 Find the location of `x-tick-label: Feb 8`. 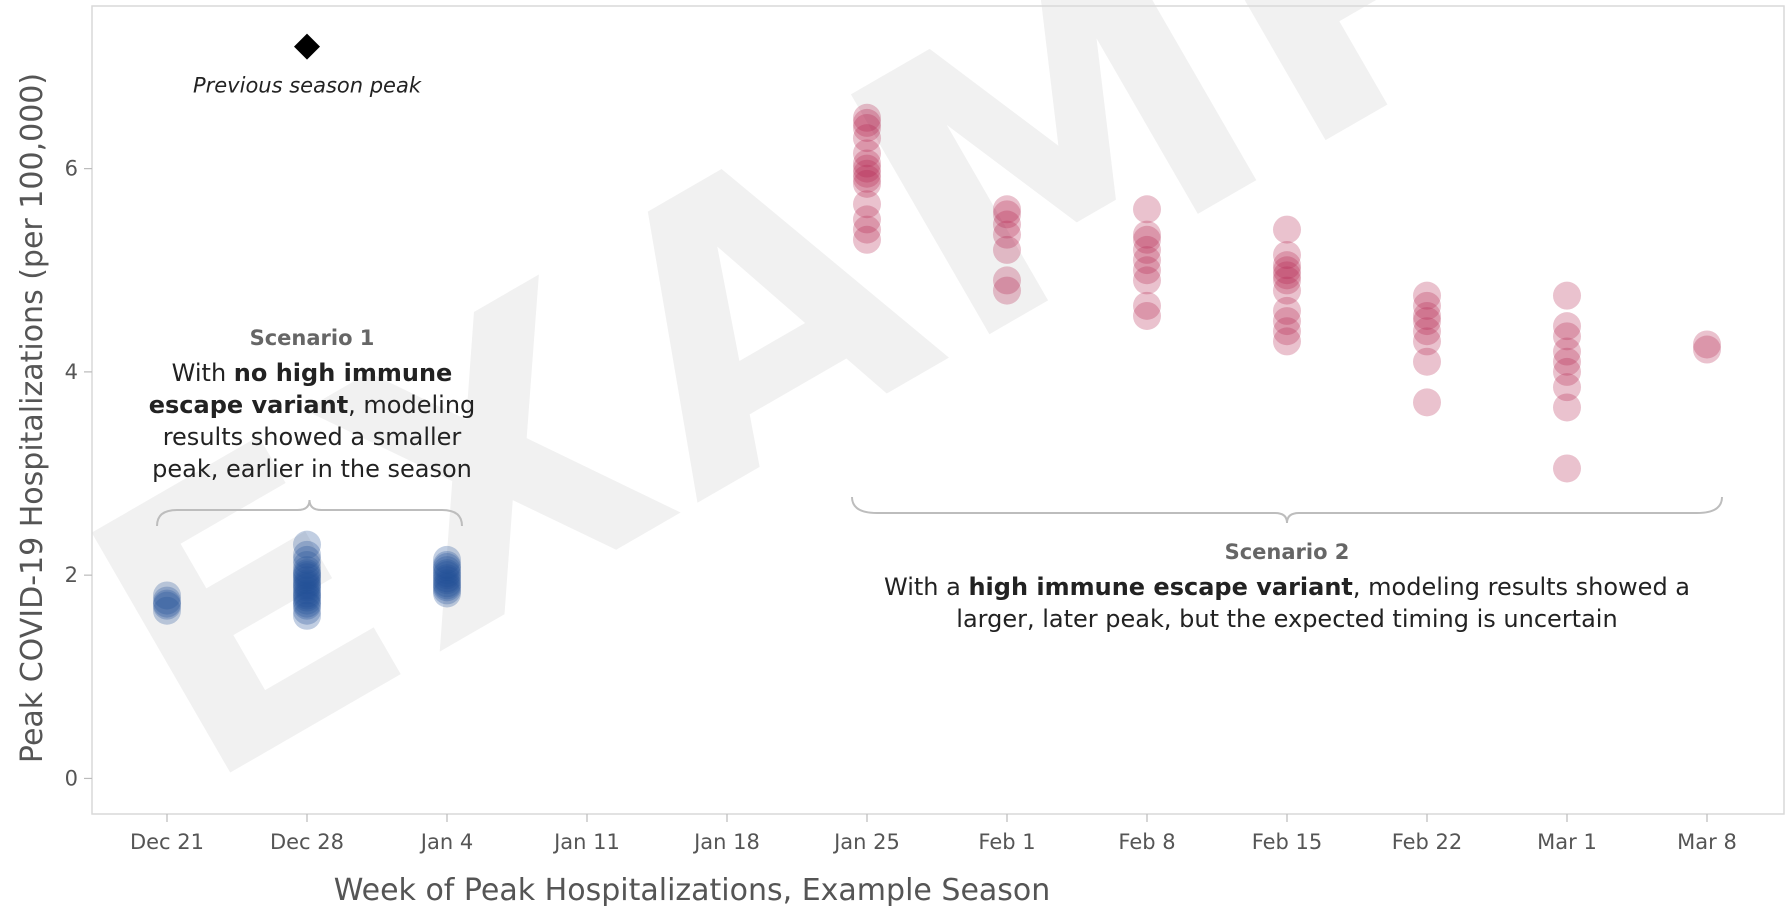

x-tick-label: Feb 8 is located at coordinates (1146, 842).